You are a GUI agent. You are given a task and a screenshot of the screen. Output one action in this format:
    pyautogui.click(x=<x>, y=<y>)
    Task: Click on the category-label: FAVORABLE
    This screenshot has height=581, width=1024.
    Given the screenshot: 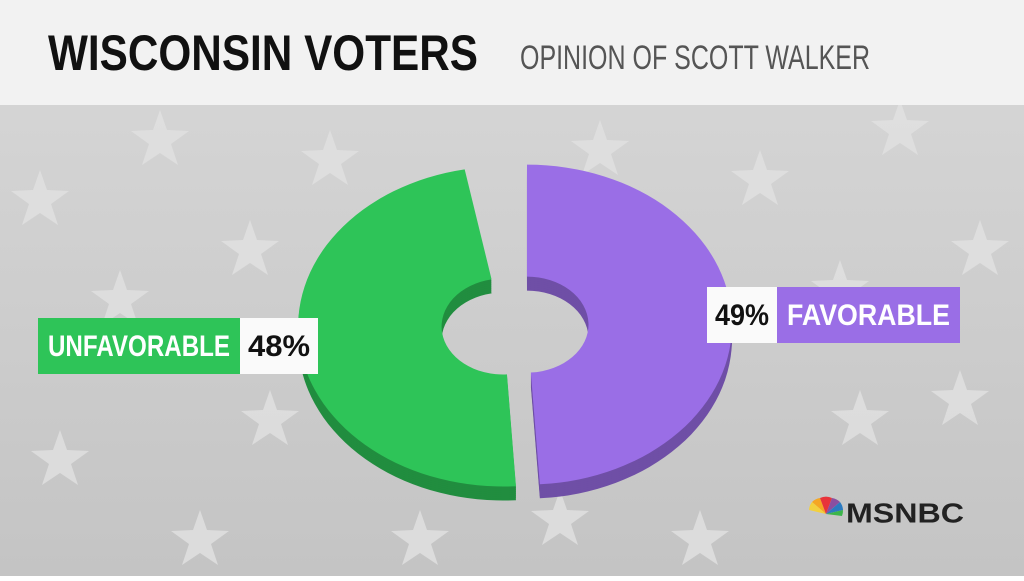 What is the action you would take?
    pyautogui.click(x=868, y=315)
    